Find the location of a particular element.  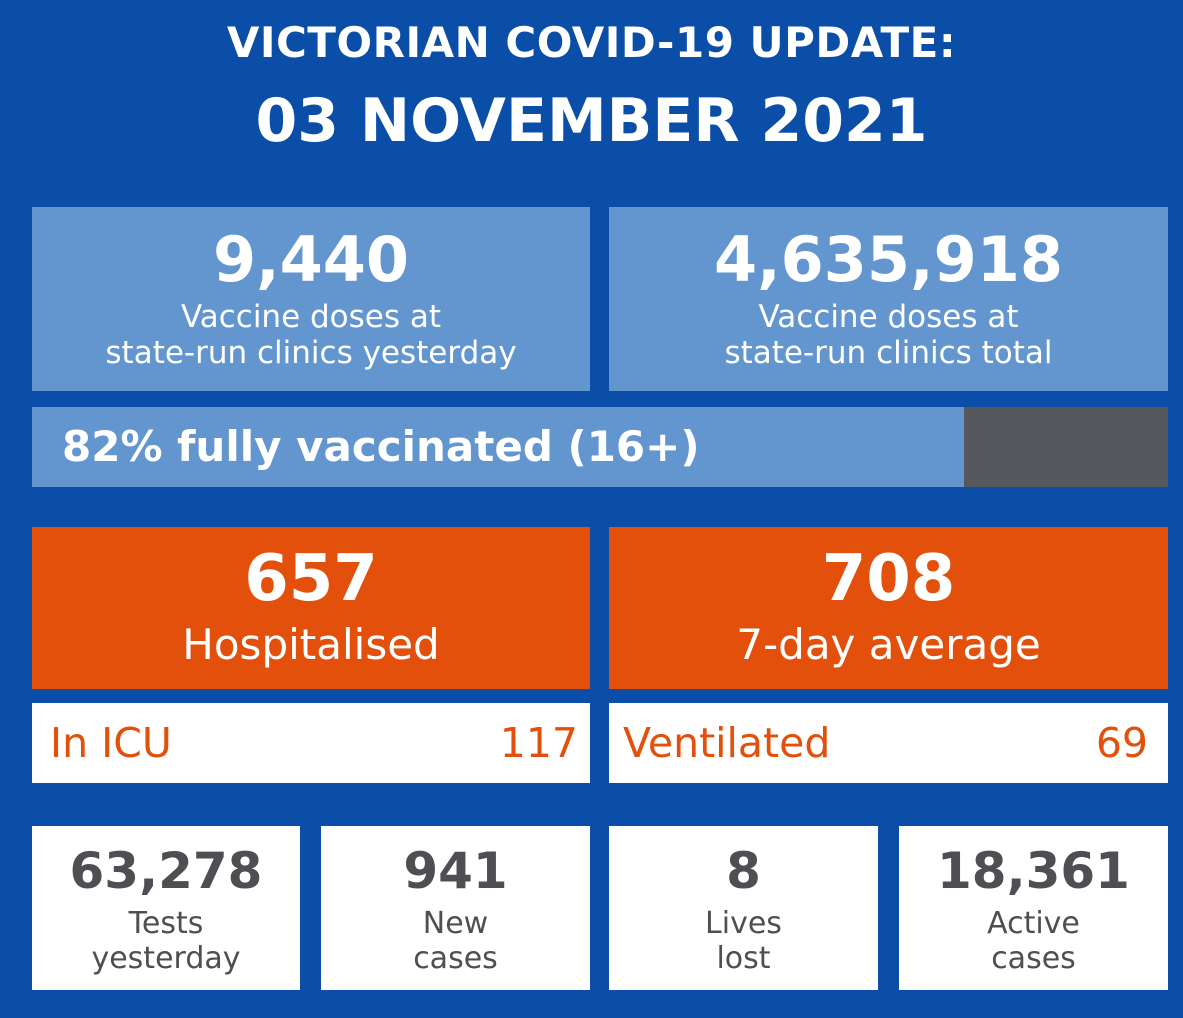

ventilated-row: Ventilated 69 is located at coordinates (888, 743).